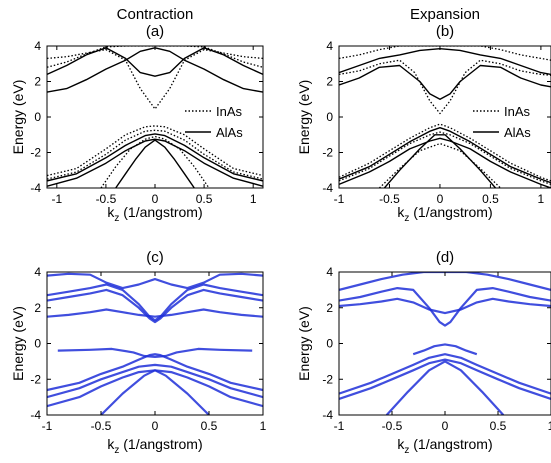  Describe the element at coordinates (155, 31) in the screenshot. I see `panel-subtitle: (a)` at that location.